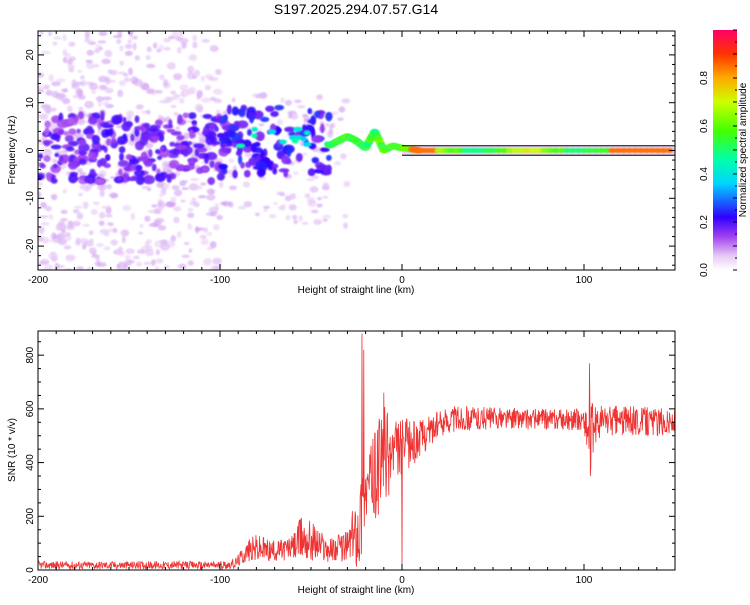  Describe the element at coordinates (356, 9) in the screenshot. I see `figure-title: S197.2025.294.07.57.G14` at that location.